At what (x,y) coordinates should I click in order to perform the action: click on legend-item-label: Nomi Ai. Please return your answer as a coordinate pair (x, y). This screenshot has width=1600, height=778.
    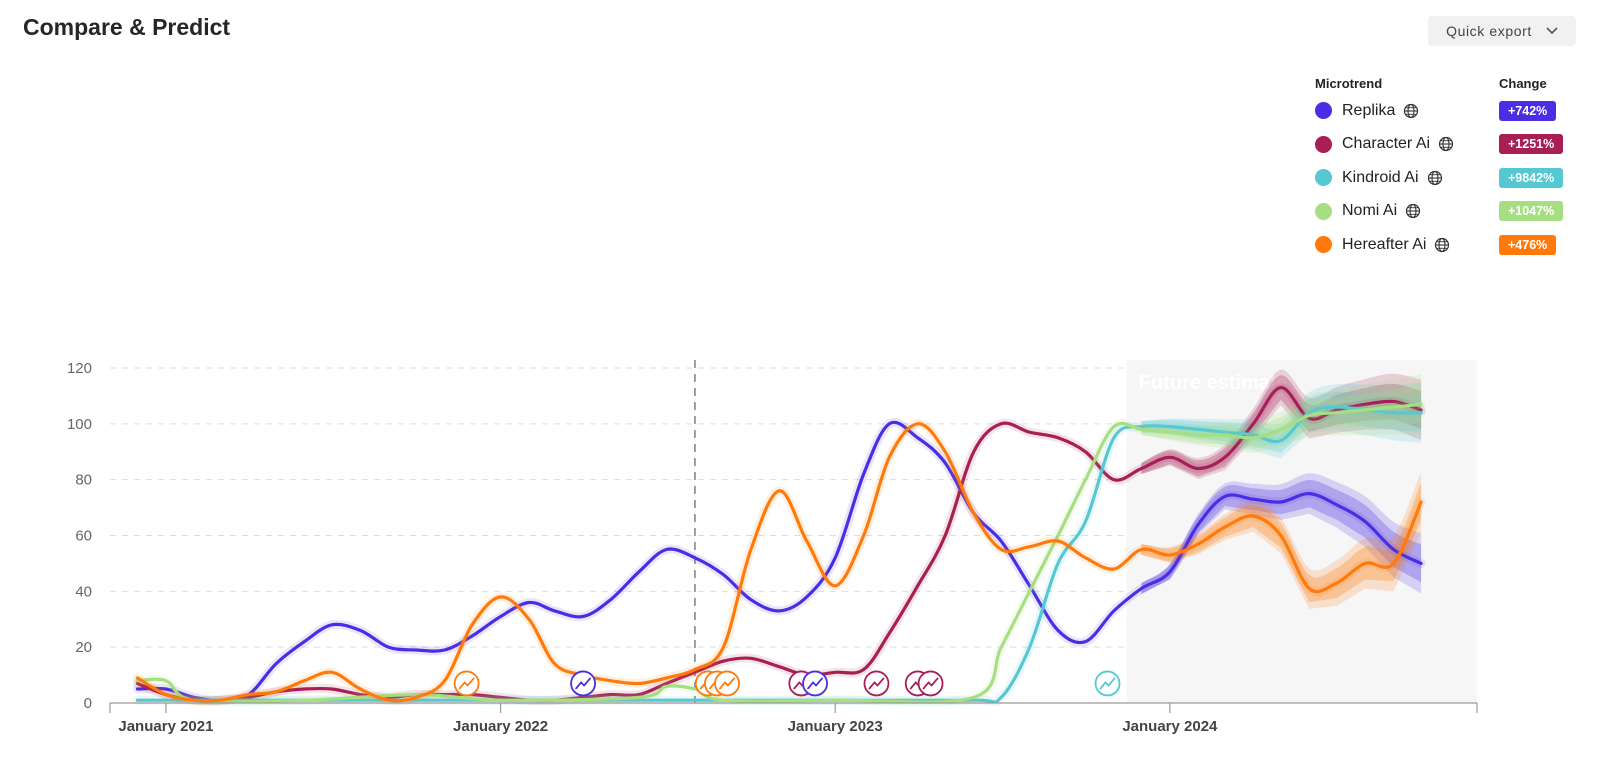
    Looking at the image, I should click on (1370, 211).